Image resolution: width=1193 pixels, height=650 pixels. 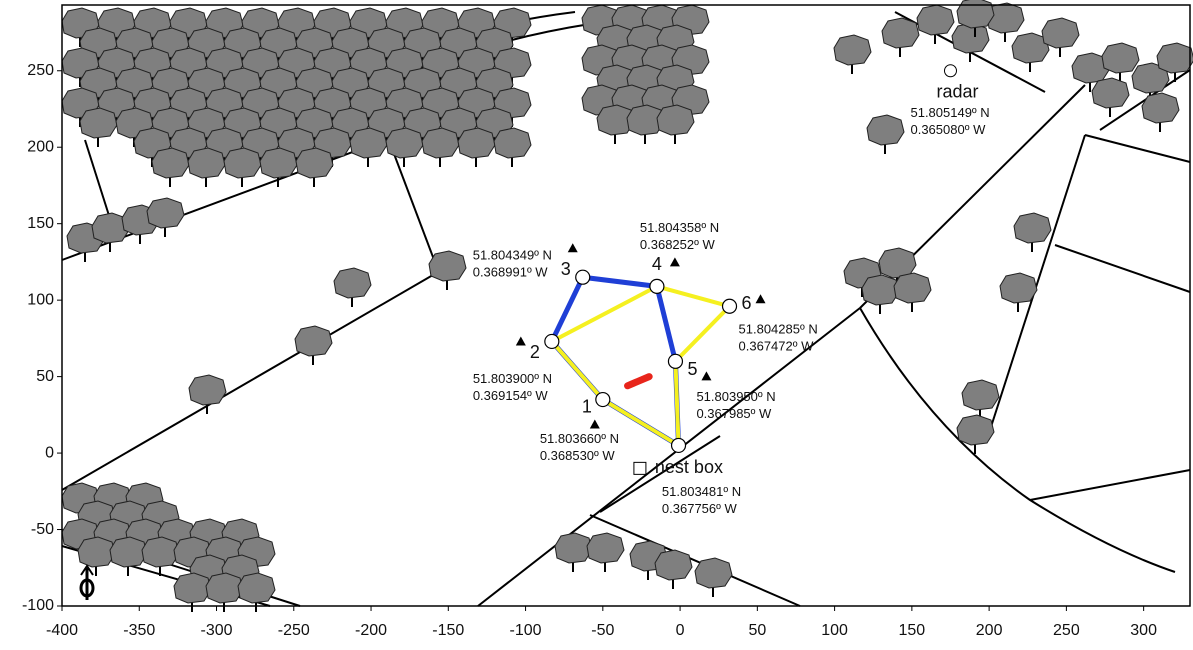 What do you see at coordinates (640, 468) in the screenshot?
I see `nest-box` at bounding box center [640, 468].